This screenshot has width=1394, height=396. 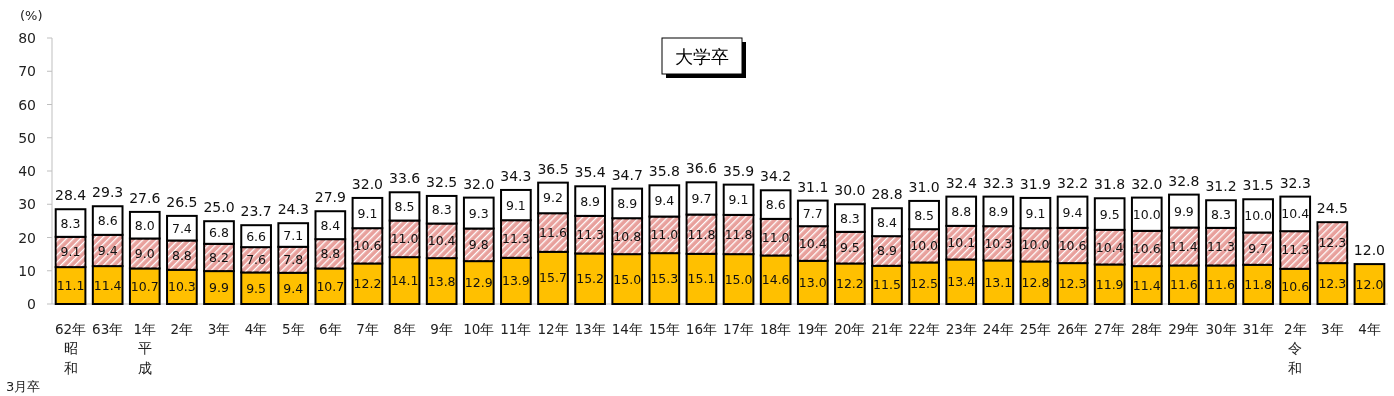 I want to click on y-tick-label: 80, so click(x=27, y=38).